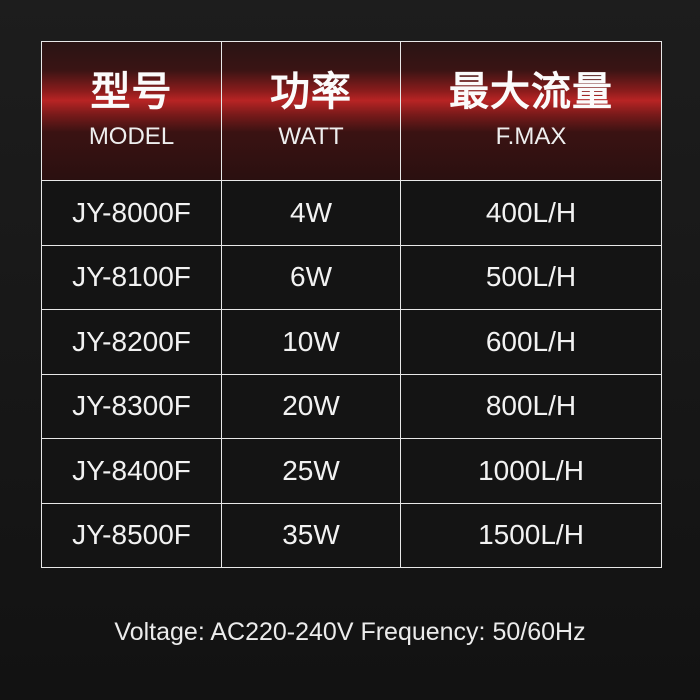  Describe the element at coordinates (131, 471) in the screenshot. I see `model-cell: JY-8400F` at that location.